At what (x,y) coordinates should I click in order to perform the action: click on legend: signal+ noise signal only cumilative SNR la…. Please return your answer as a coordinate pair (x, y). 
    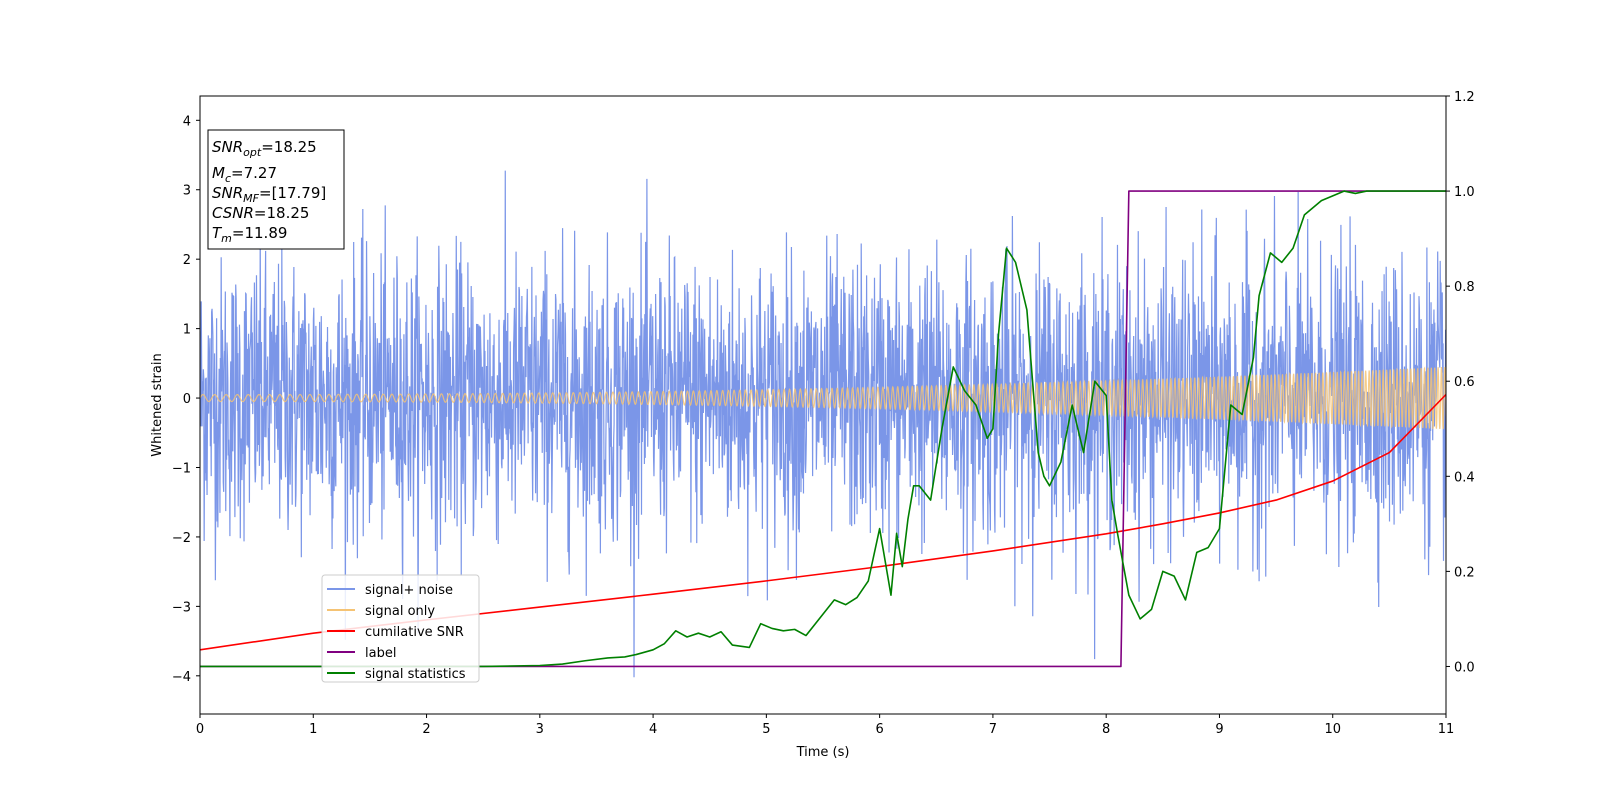
    Looking at the image, I should click on (400, 628).